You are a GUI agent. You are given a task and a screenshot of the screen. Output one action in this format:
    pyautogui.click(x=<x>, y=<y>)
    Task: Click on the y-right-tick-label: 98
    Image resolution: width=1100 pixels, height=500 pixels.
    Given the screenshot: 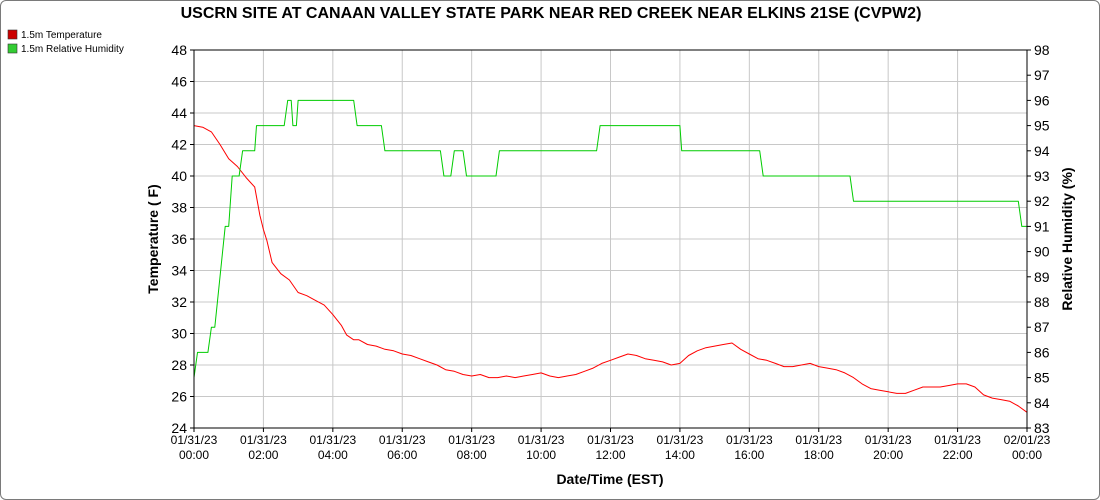 What is the action you would take?
    pyautogui.click(x=1042, y=50)
    